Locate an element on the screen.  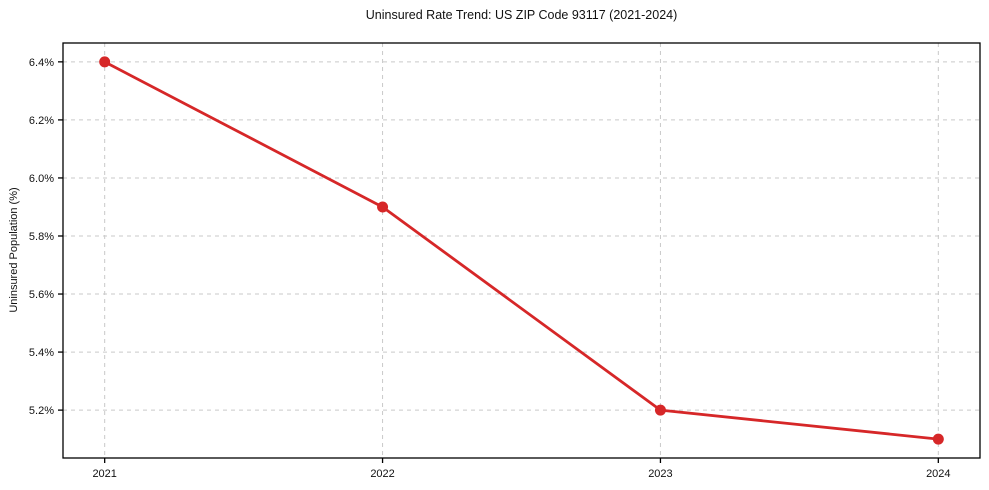
x-tick-label: 2023 is located at coordinates (660, 474).